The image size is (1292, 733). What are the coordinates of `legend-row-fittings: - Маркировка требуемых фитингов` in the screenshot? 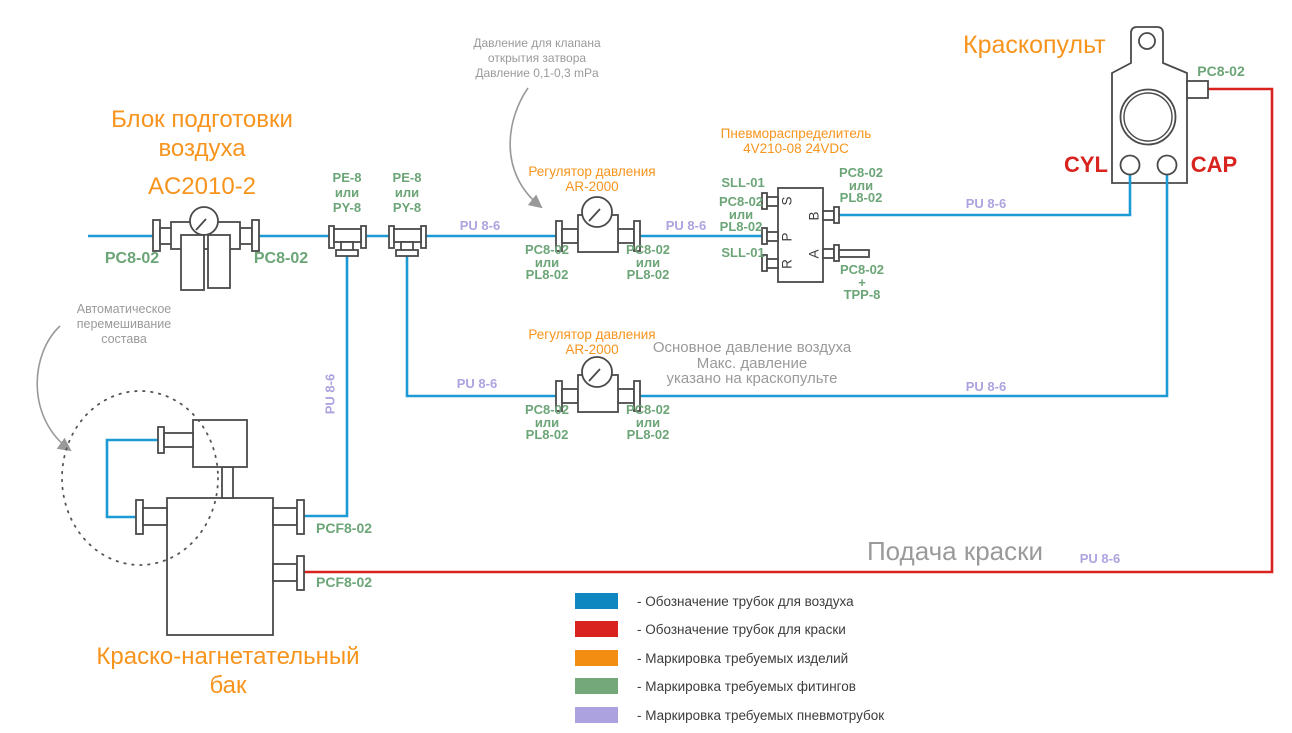 It's located at (715, 686).